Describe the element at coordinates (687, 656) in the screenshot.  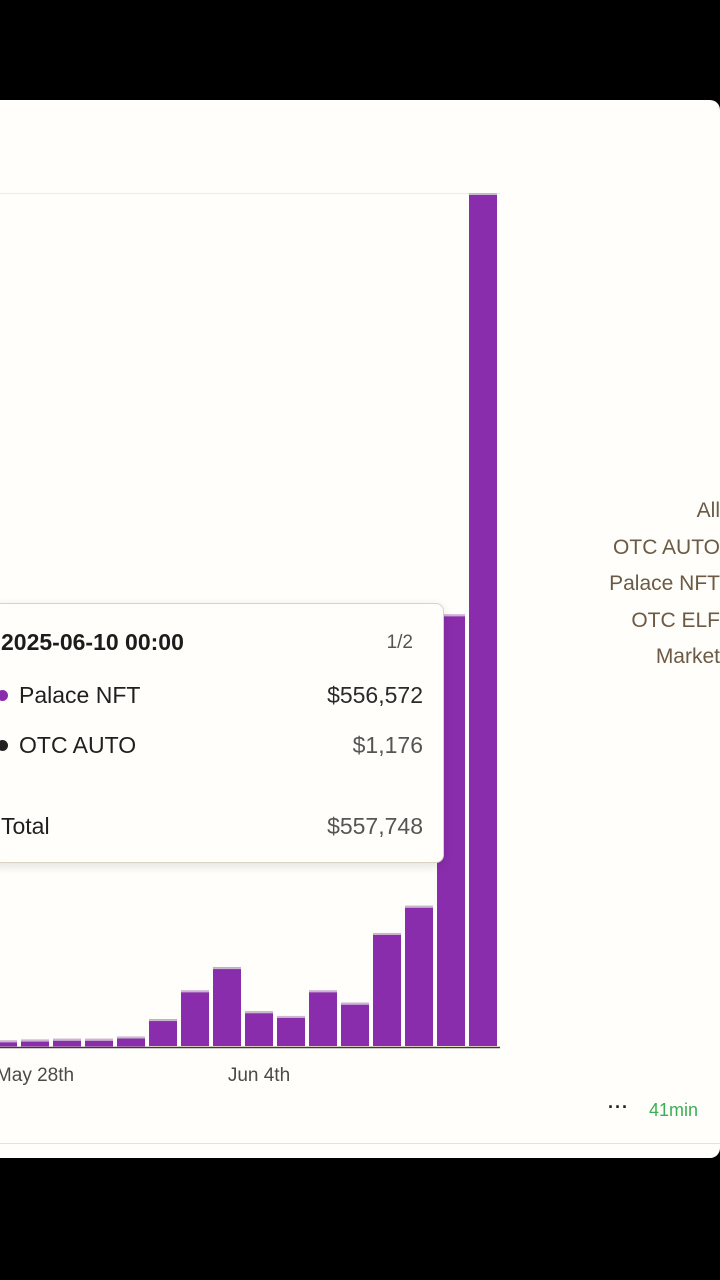
I see `legend-item-market: Market` at that location.